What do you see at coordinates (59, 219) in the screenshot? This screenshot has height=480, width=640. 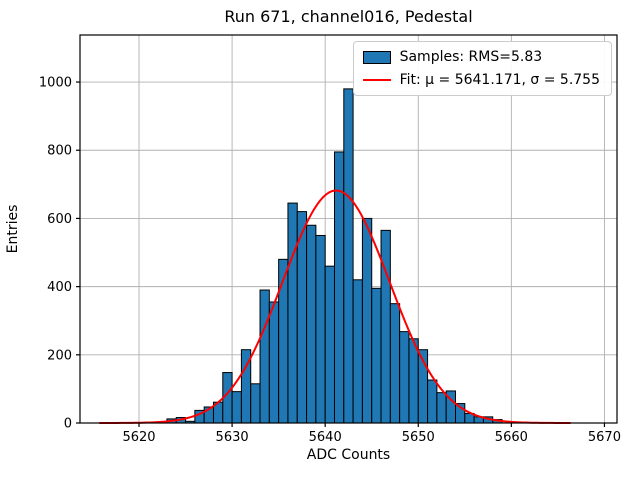 I see `y-axis-tick-label: 600` at bounding box center [59, 219].